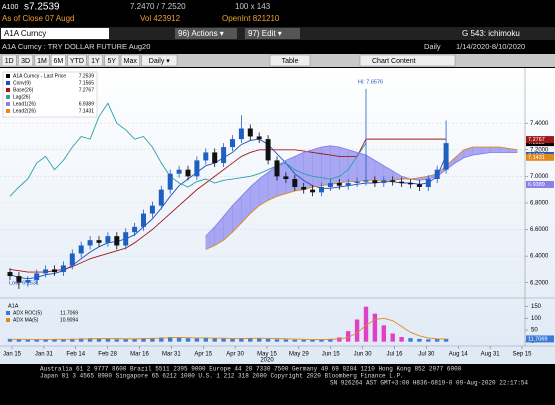 The image size is (555, 405). Describe the element at coordinates (539, 283) in the screenshot. I see `y-tick-label: 6.2000` at that location.